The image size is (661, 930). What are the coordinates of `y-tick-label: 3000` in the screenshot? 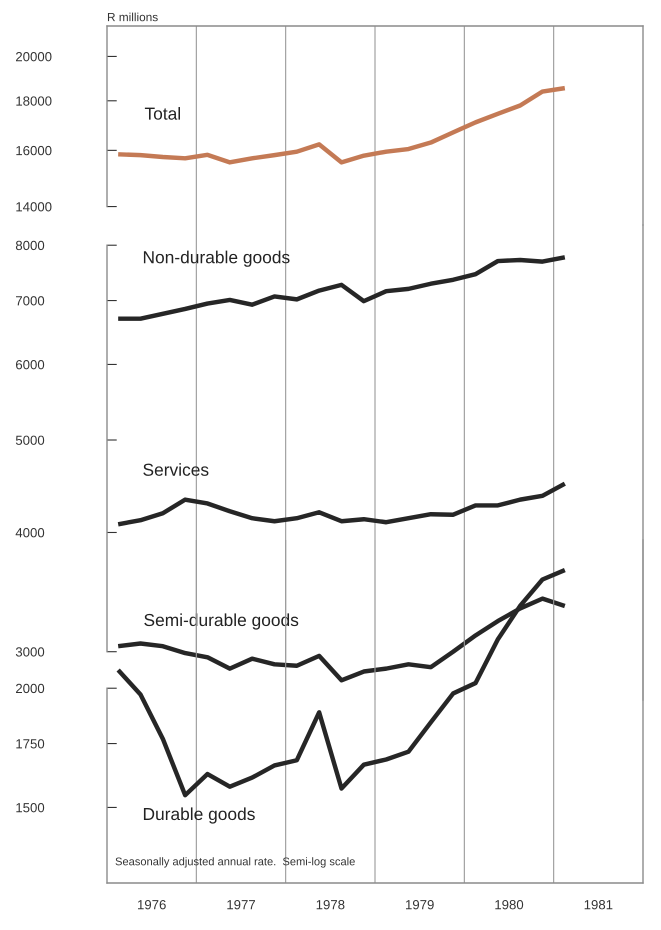 It's located at (30, 652).